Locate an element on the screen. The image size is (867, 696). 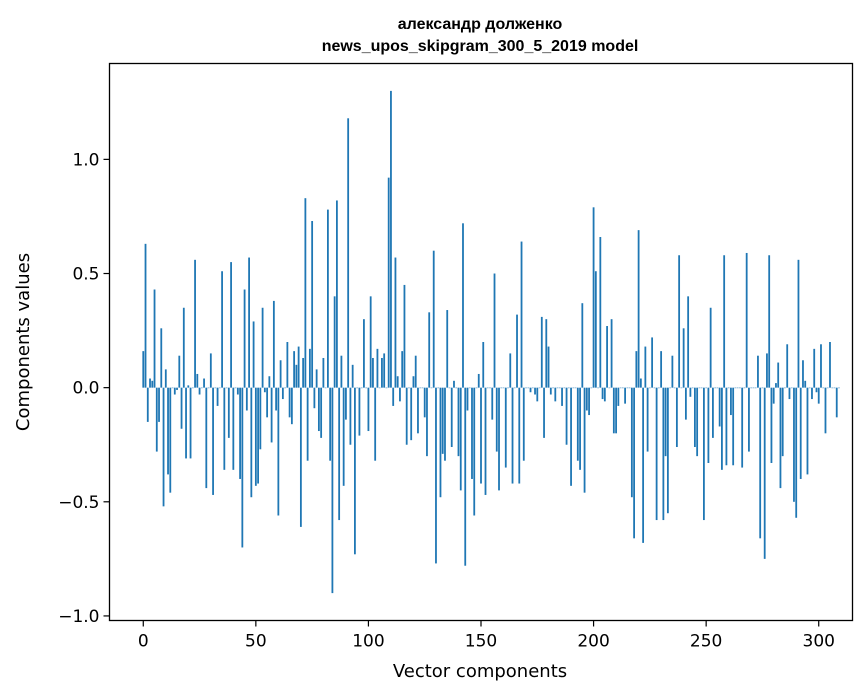
y-axis-ticks: −1.0 −0.5 0.0 0.5 1.0 is located at coordinates (84, 388).